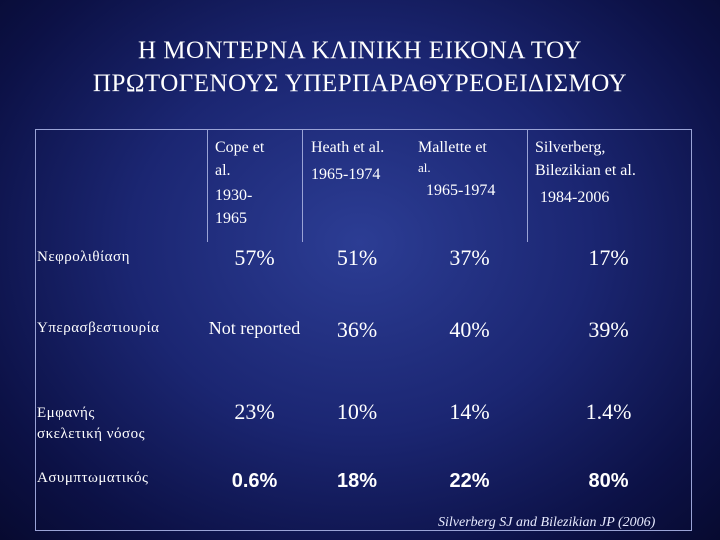  What do you see at coordinates (231, 218) in the screenshot?
I see `header-cope-line4: 1965` at bounding box center [231, 218].